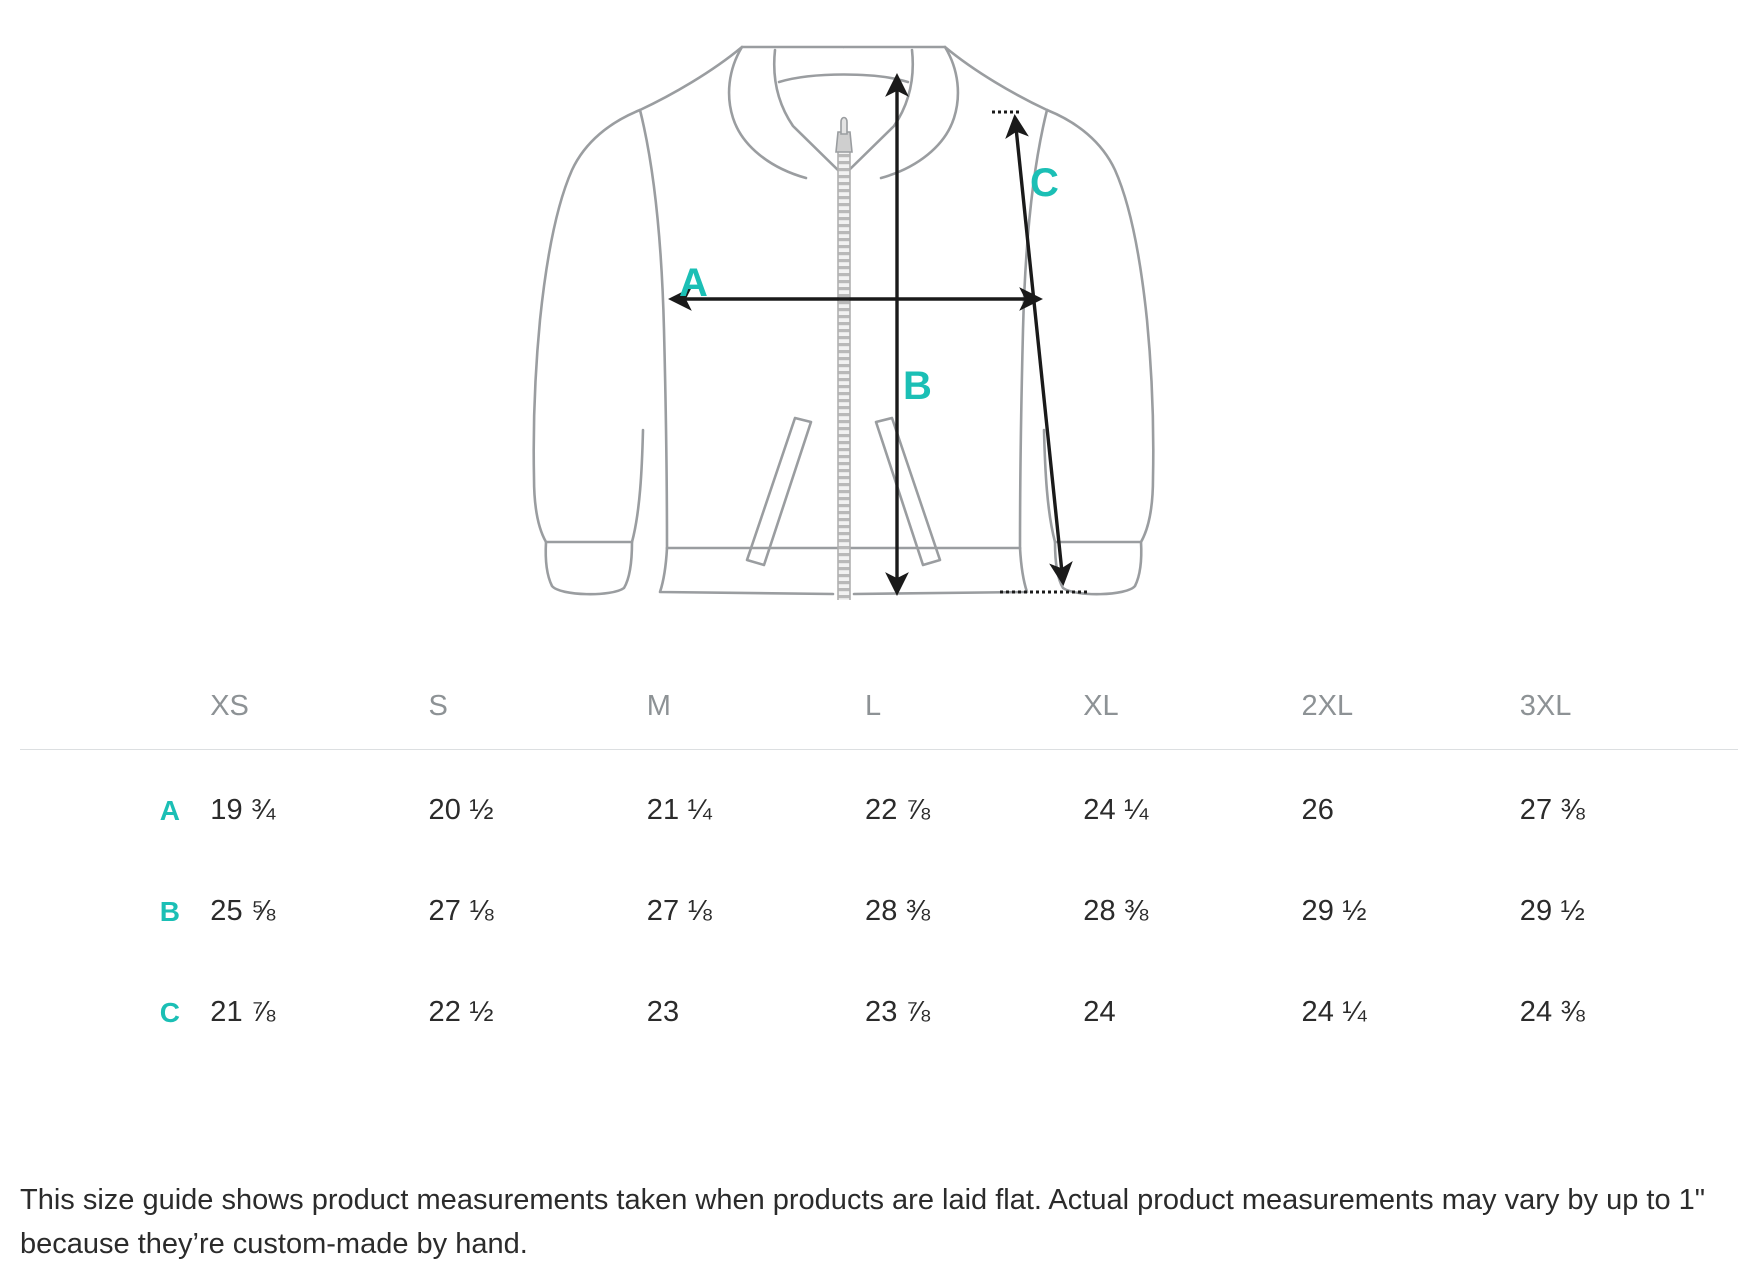 This screenshot has height=1288, width=1758. I want to click on row-letter-b: B, so click(170, 911).